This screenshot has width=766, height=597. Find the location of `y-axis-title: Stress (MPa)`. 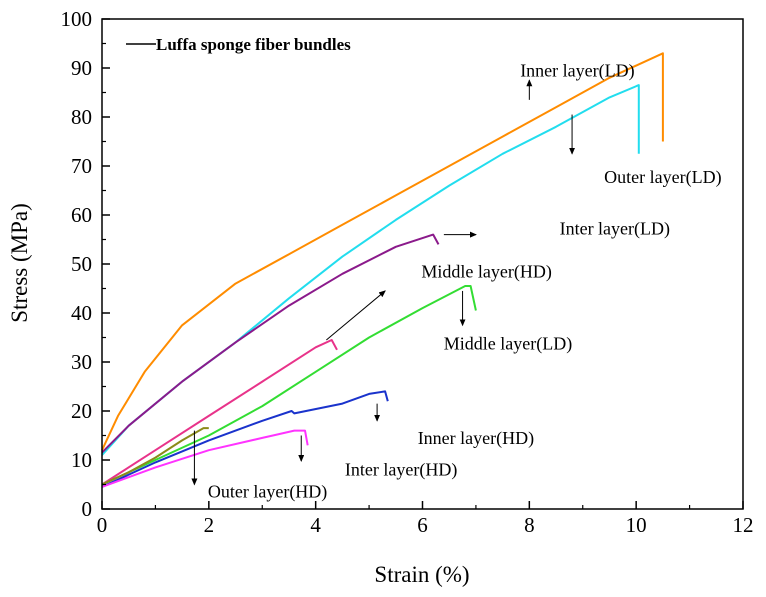

y-axis-title: Stress (MPa) is located at coordinates (19, 262).